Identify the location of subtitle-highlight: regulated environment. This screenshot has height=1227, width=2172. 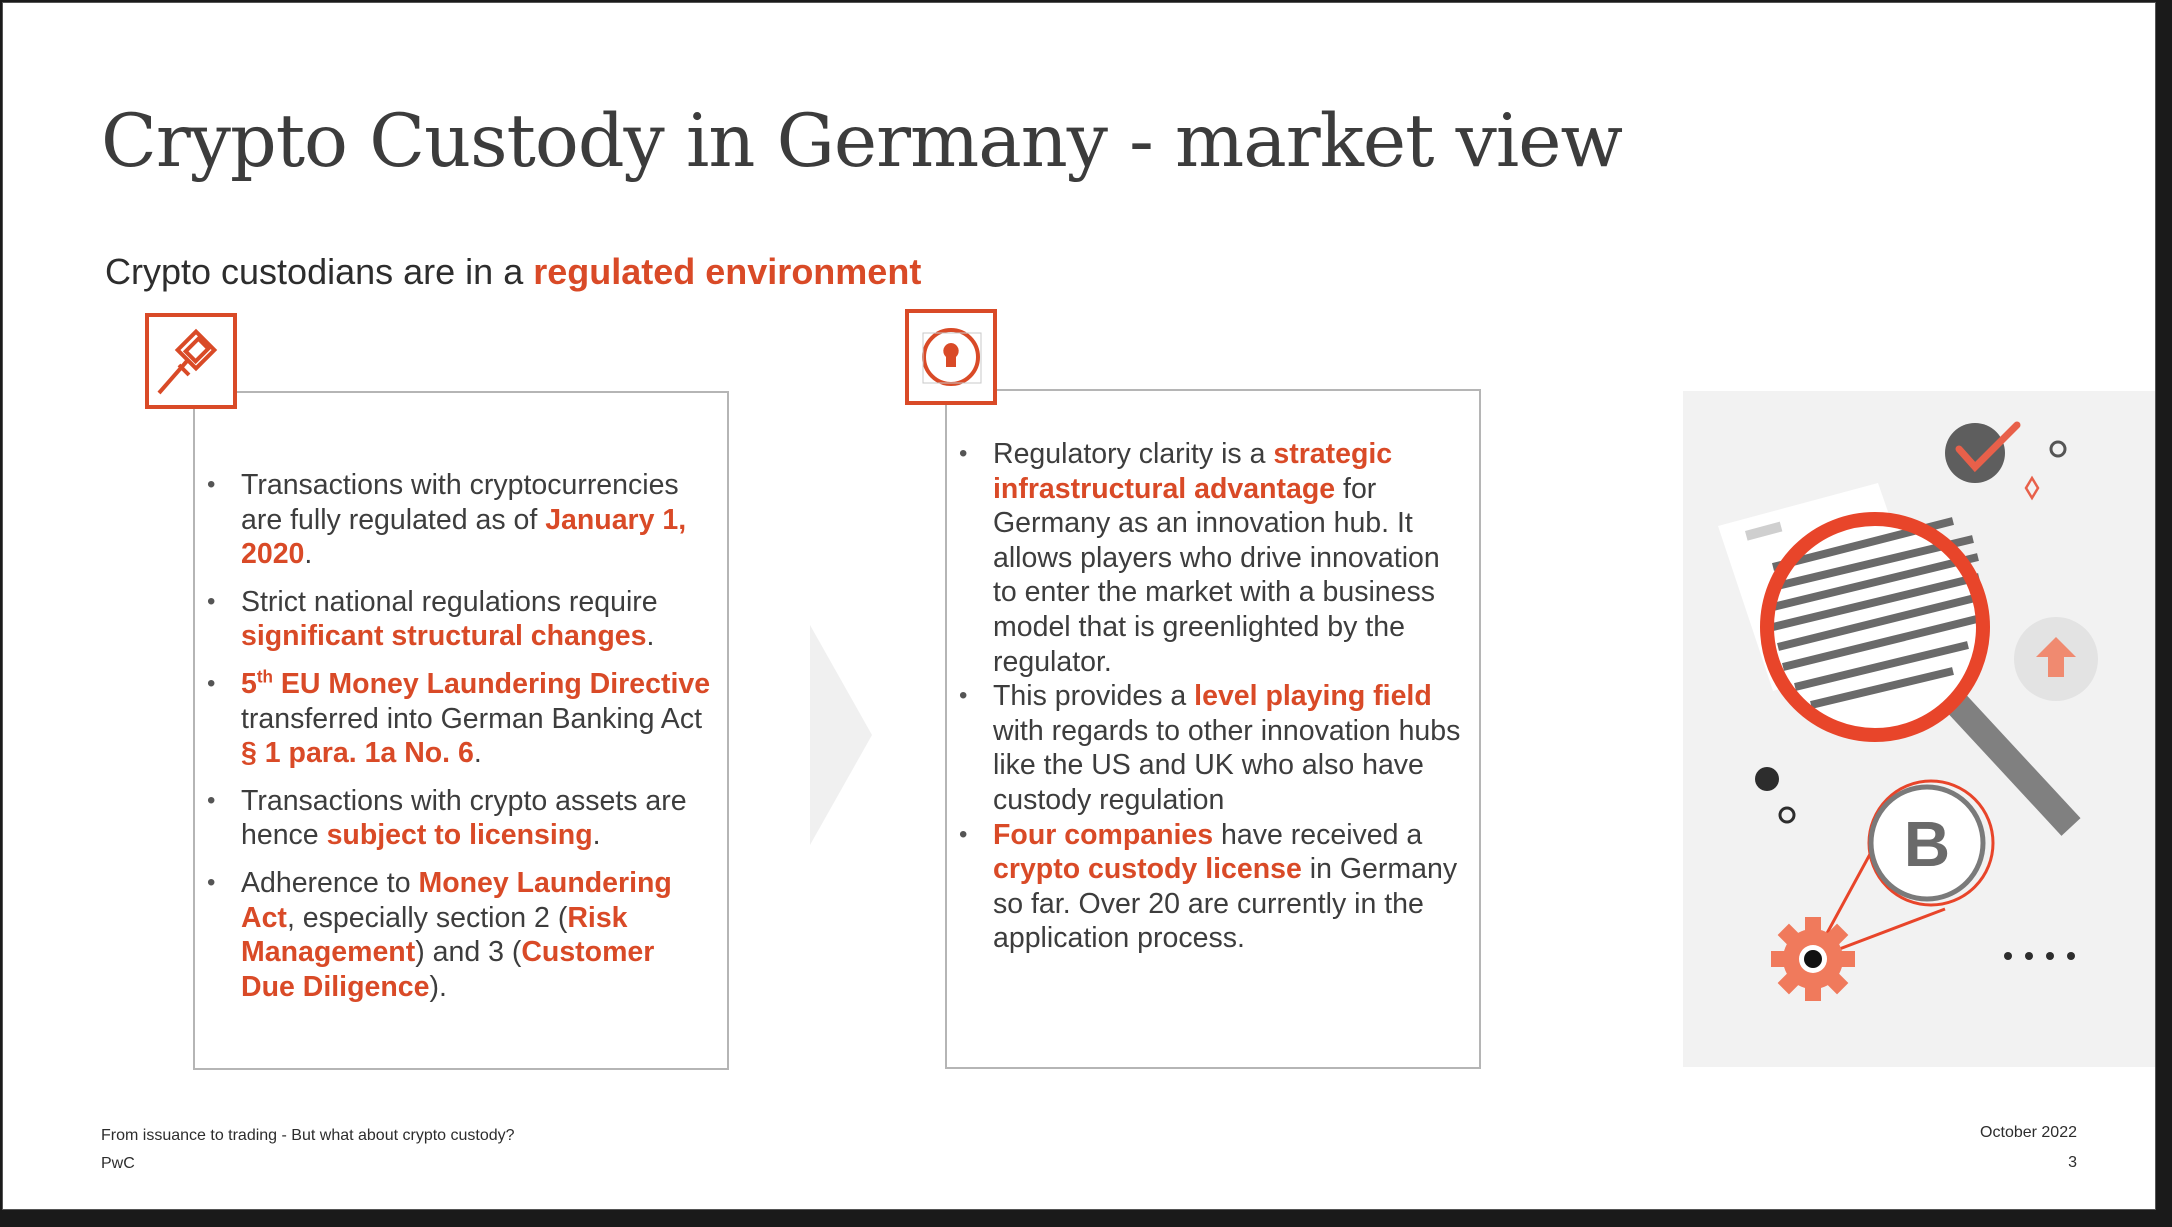
(727, 271).